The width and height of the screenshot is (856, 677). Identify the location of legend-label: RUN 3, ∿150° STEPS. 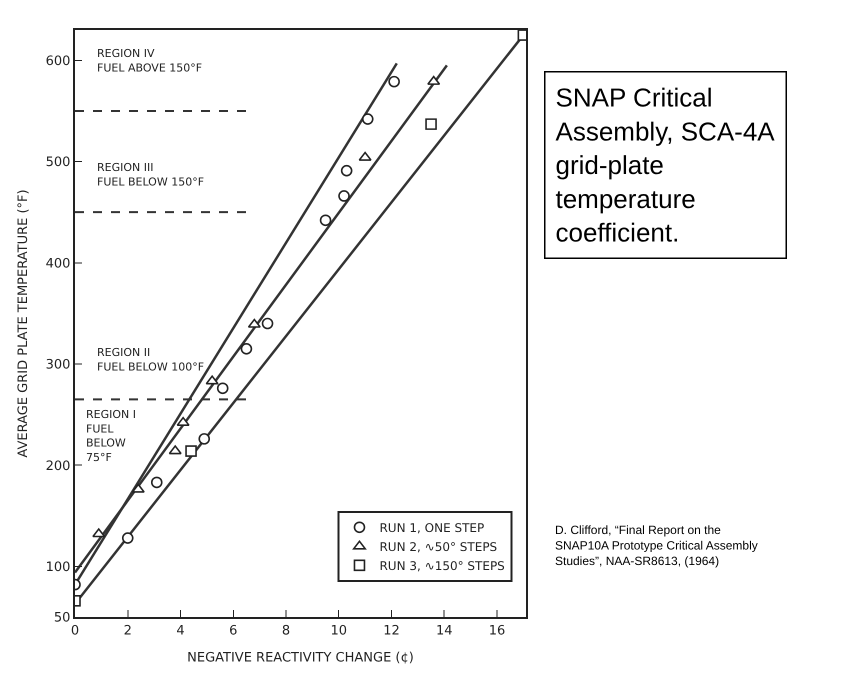
(442, 565).